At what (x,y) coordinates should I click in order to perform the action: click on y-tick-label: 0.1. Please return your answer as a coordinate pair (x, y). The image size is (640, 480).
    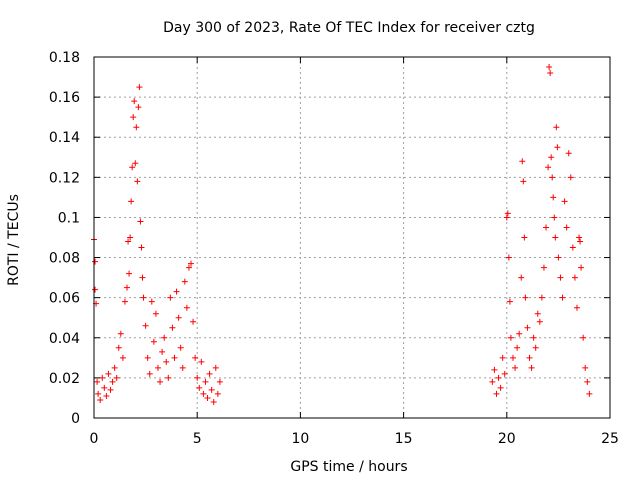
    Looking at the image, I should click on (69, 218).